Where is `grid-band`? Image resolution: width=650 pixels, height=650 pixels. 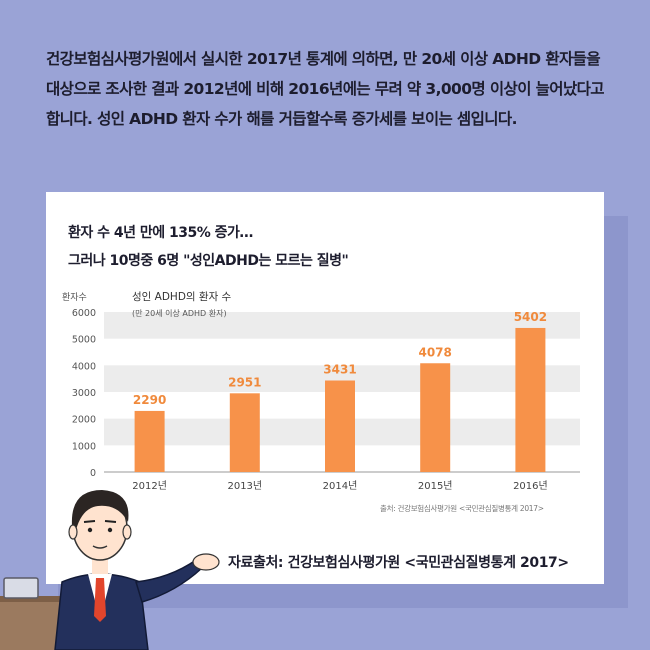 grid-band is located at coordinates (342, 325).